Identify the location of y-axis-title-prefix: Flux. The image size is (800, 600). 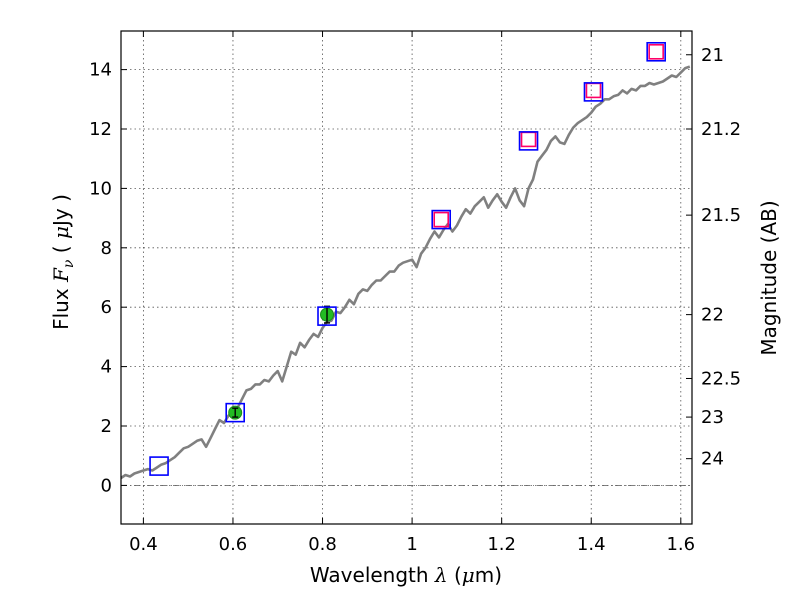
(61, 306).